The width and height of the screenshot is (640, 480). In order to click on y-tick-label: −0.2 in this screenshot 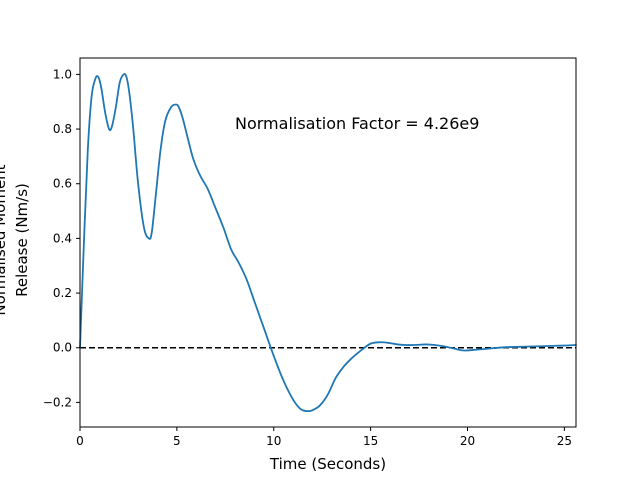, I will do `click(57, 402)`.